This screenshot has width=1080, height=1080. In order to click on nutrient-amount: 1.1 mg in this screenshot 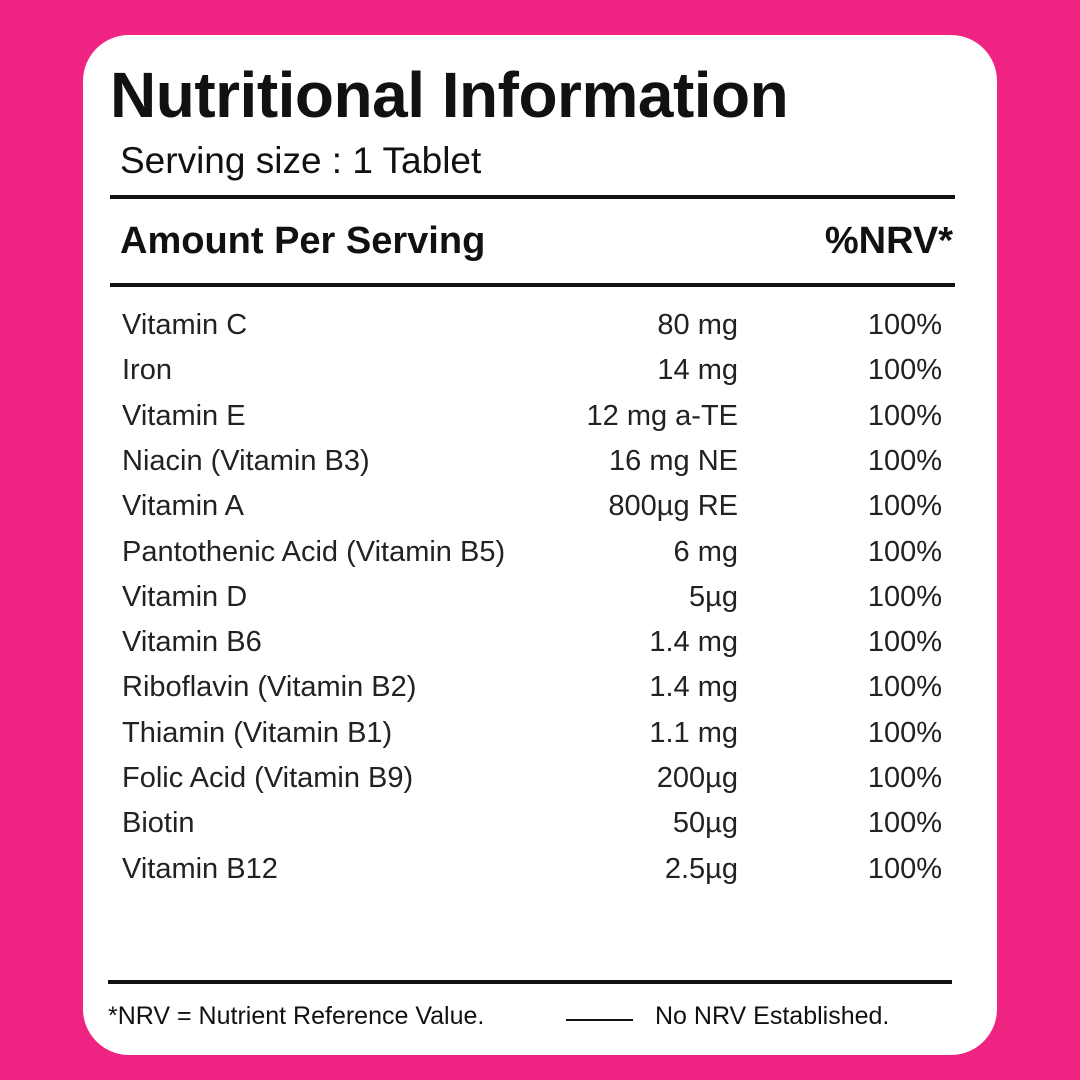, I will do `click(693, 732)`.